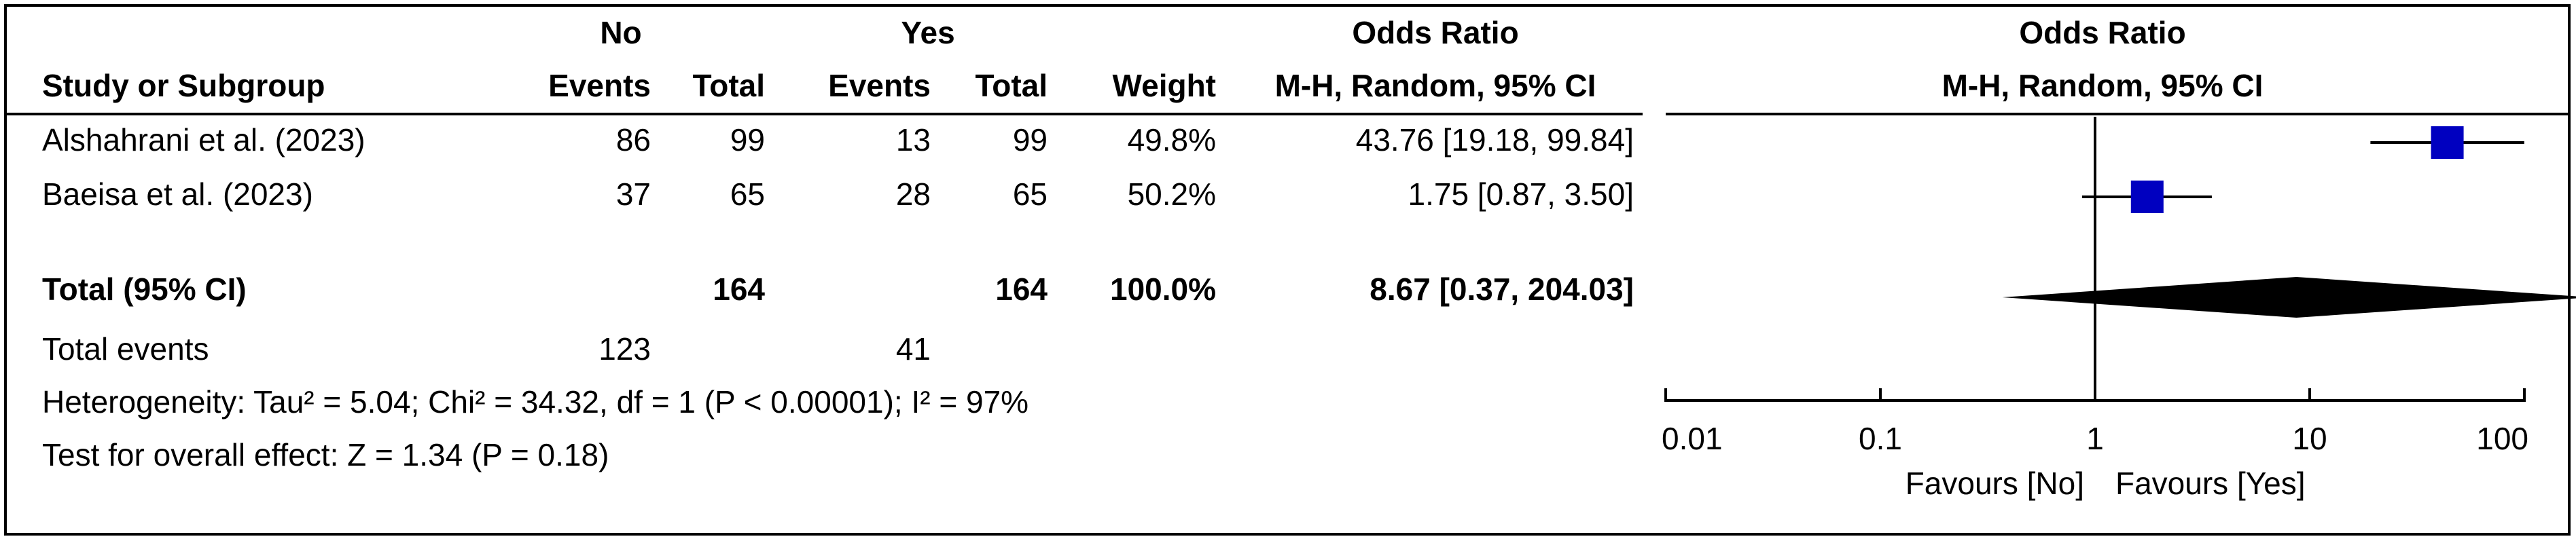  I want to click on total-ci: 8.67 [0.37, 204.03], so click(1502, 289).